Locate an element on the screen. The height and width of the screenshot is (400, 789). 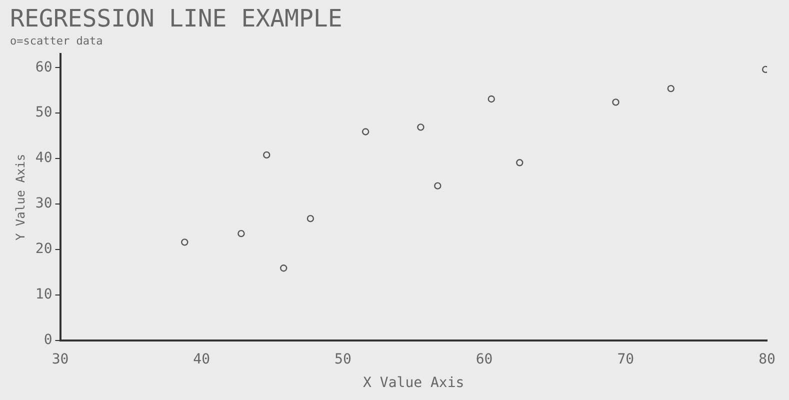
y-axis-title: Y Value Axis is located at coordinates (20, 197).